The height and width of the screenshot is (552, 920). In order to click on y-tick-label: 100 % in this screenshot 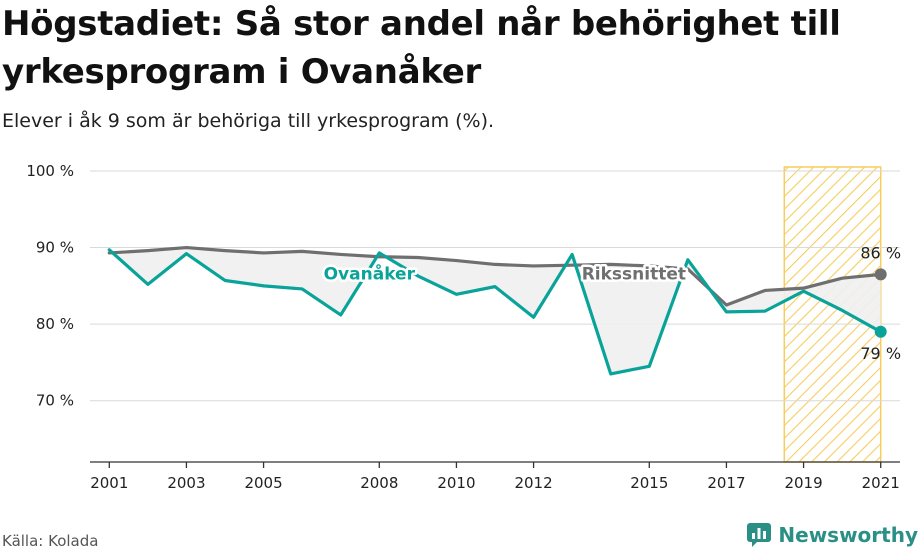, I will do `click(50, 171)`.